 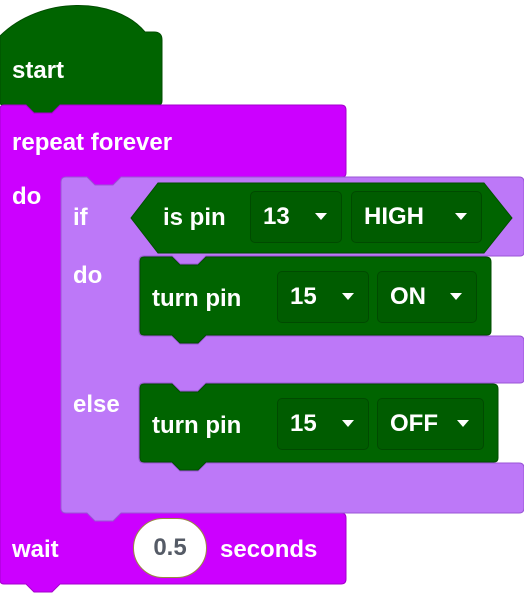 I want to click on wait-seconds-input: 0.5, so click(x=170, y=548).